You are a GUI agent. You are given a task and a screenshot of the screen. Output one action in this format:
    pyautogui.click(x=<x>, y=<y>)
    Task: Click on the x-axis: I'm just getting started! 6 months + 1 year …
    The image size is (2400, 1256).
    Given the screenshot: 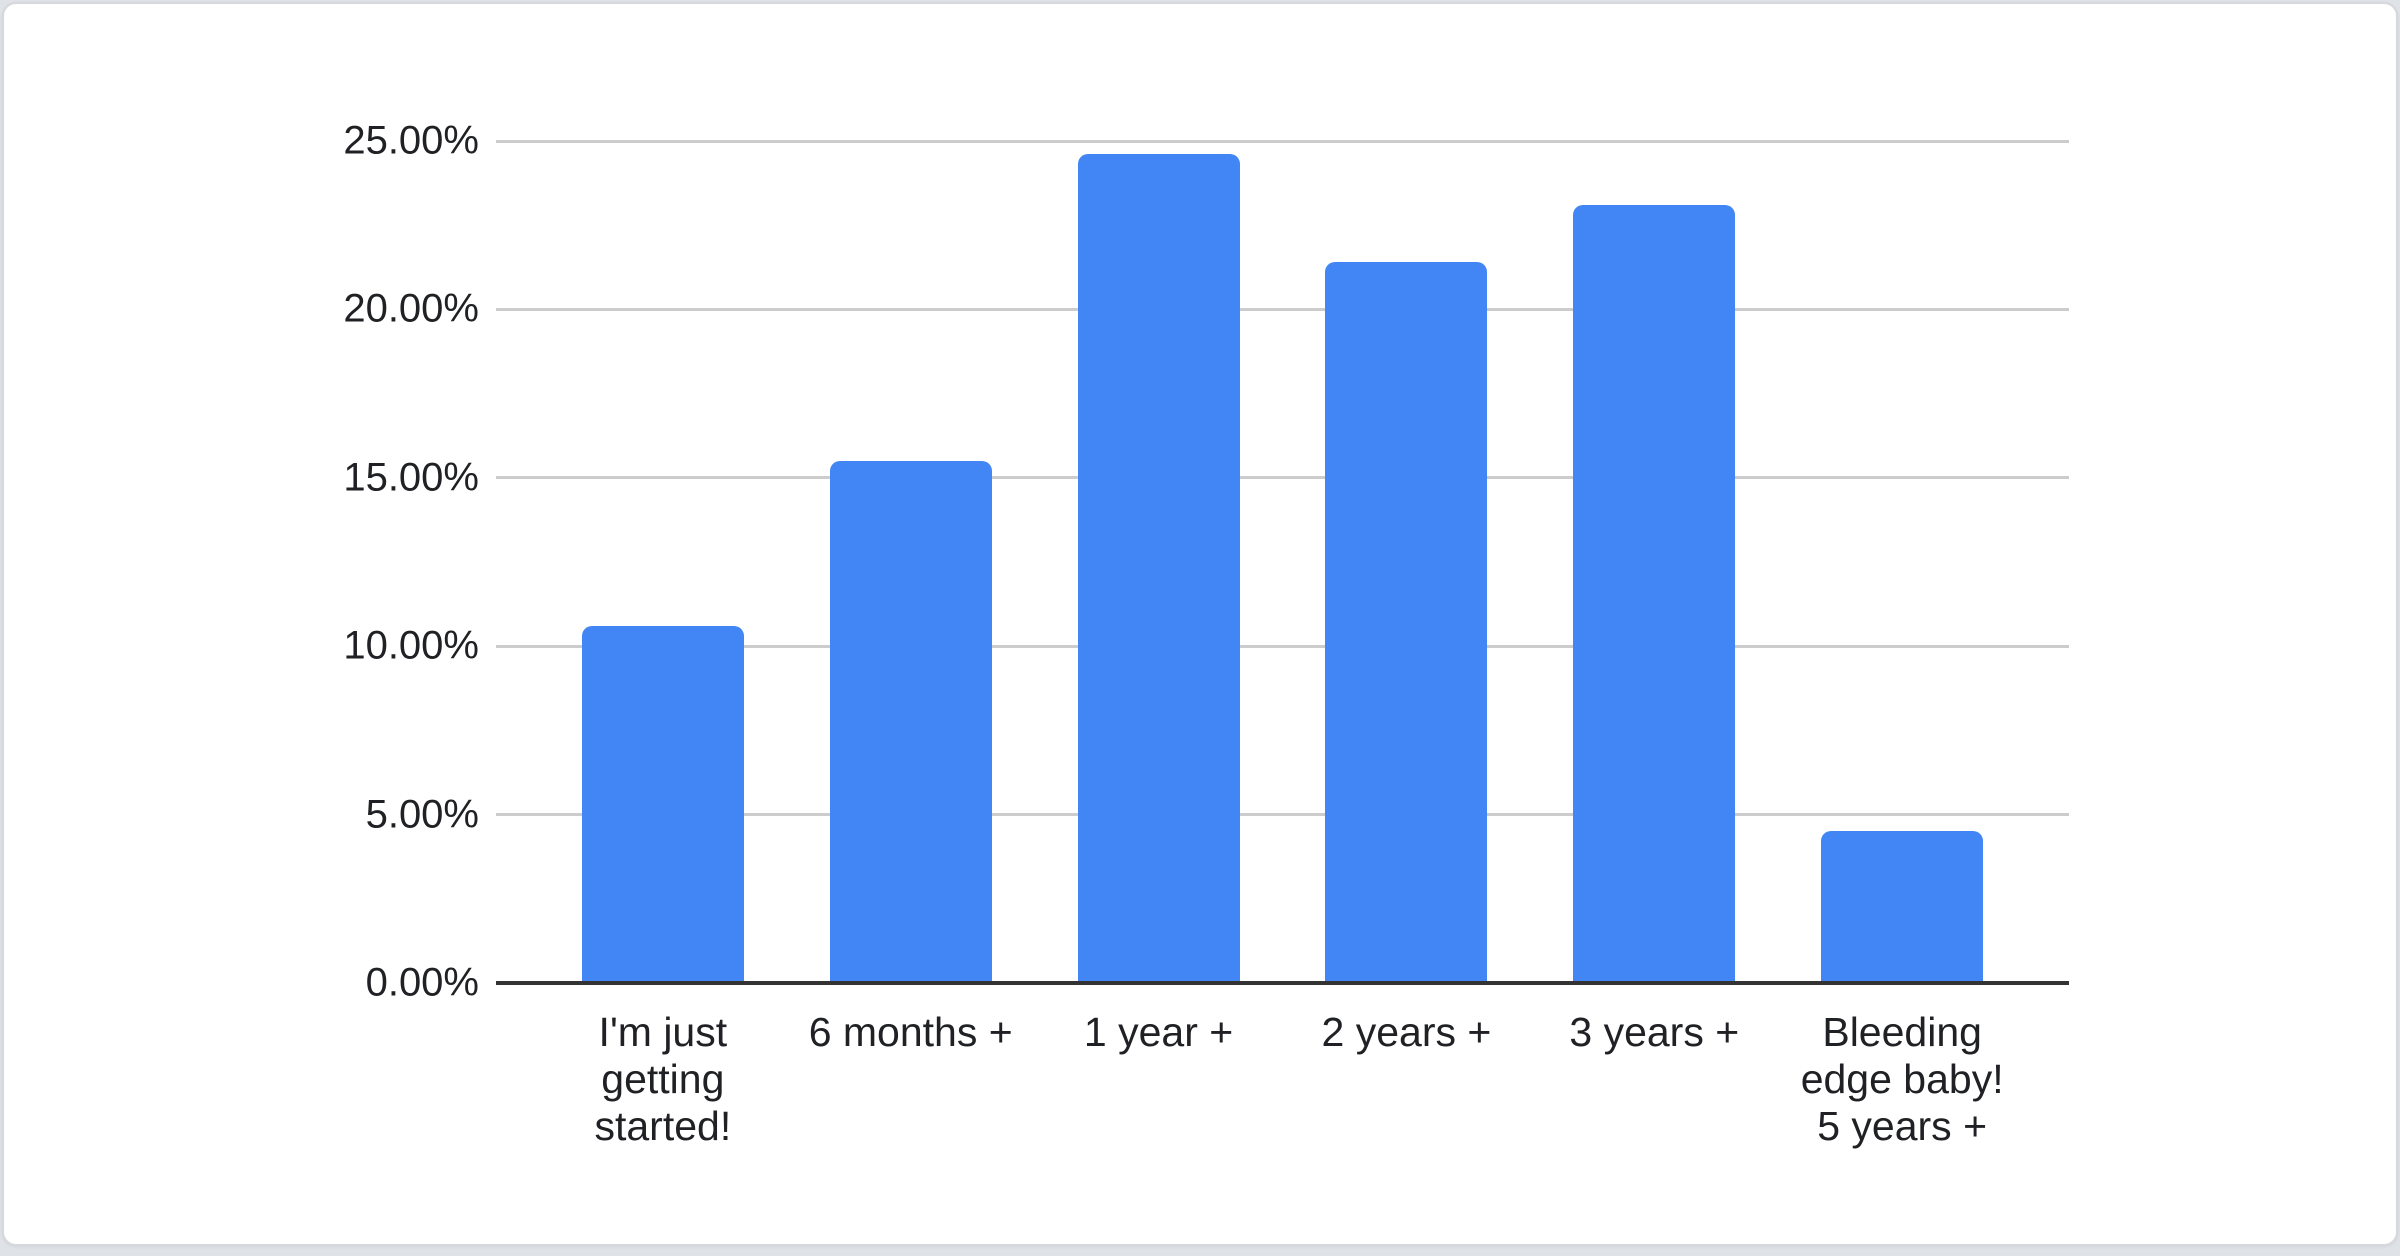 What is the action you would take?
    pyautogui.click(x=1282, y=1089)
    